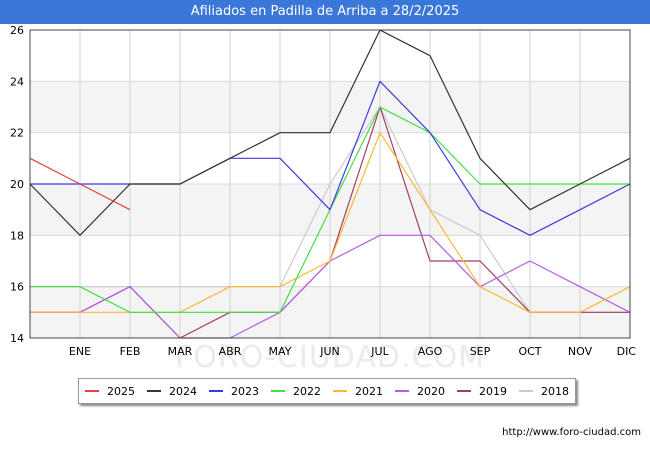 This screenshot has height=450, width=650. Describe the element at coordinates (627, 351) in the screenshot. I see `x-tick-label: DIC` at that location.